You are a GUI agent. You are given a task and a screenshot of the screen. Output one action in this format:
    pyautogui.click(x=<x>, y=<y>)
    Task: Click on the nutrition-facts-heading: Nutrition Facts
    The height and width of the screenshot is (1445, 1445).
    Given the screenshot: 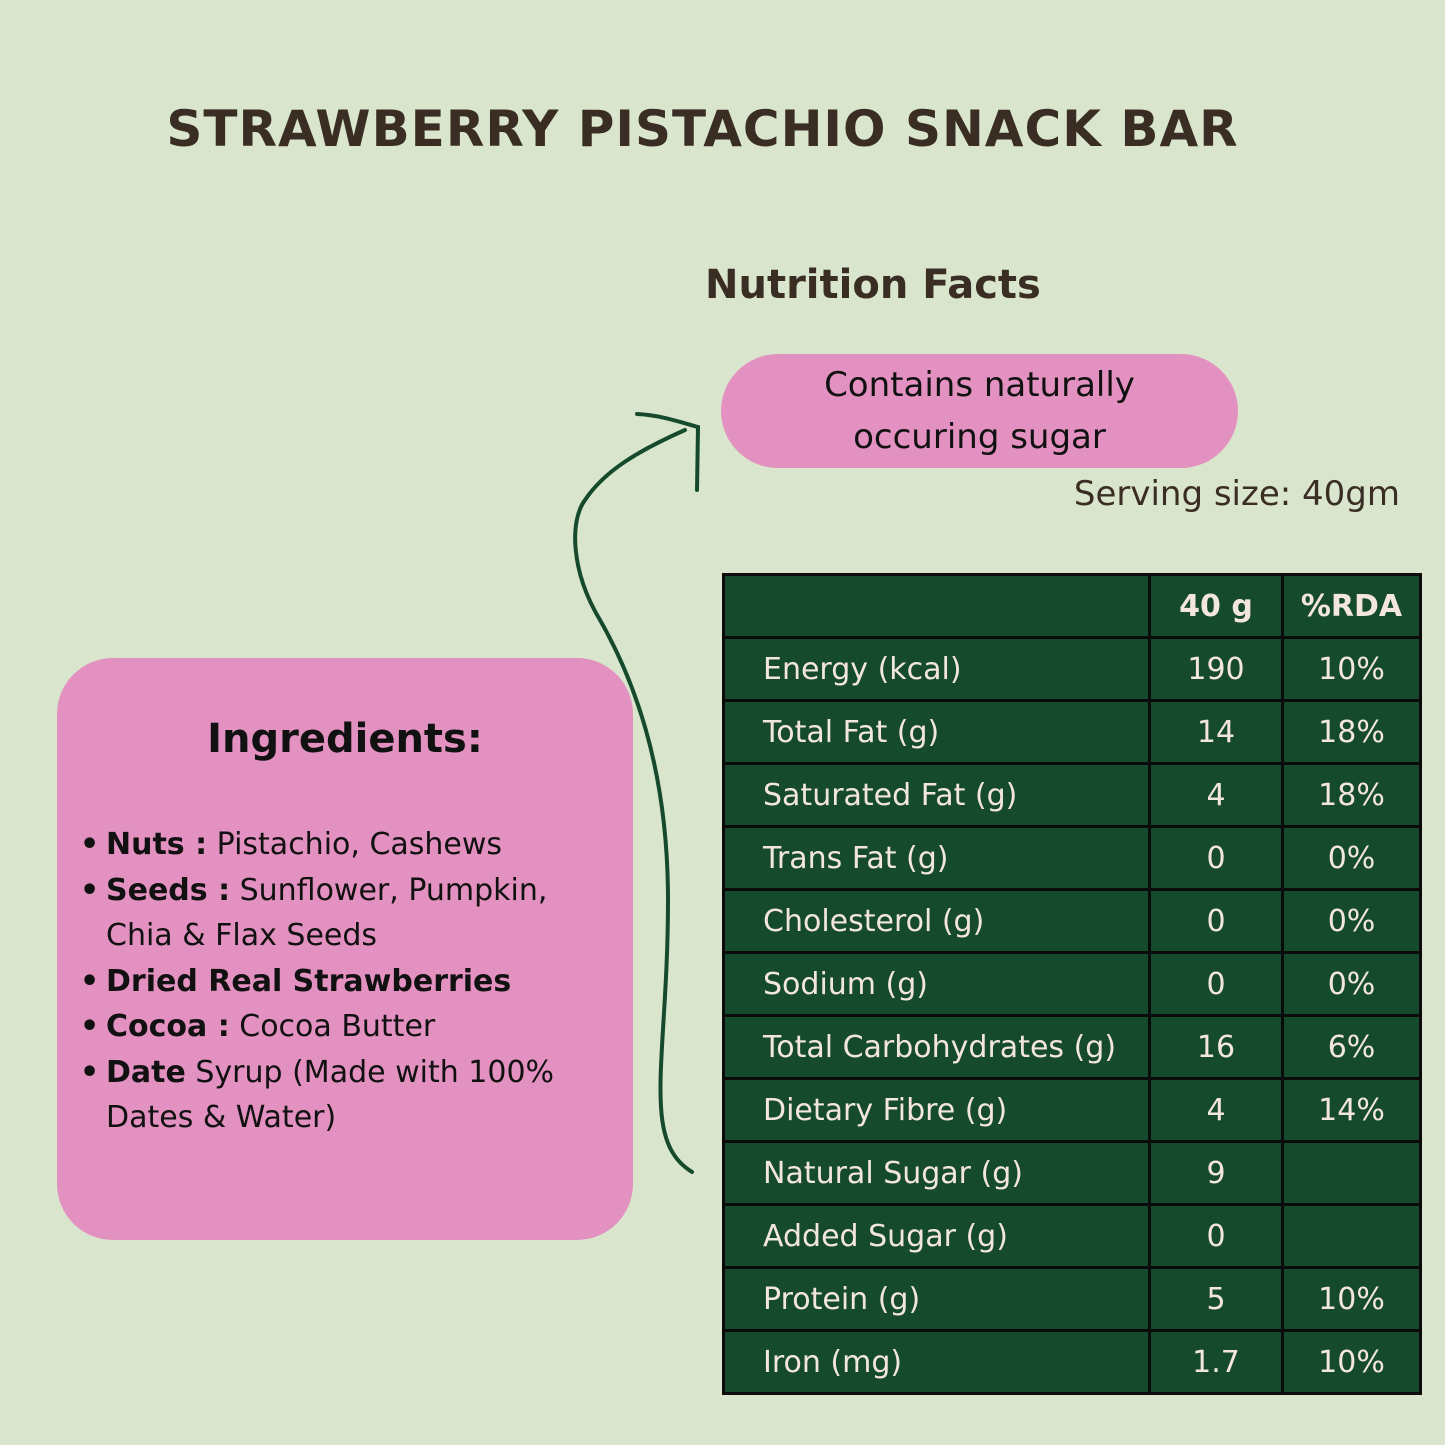 What is the action you would take?
    pyautogui.click(x=873, y=285)
    